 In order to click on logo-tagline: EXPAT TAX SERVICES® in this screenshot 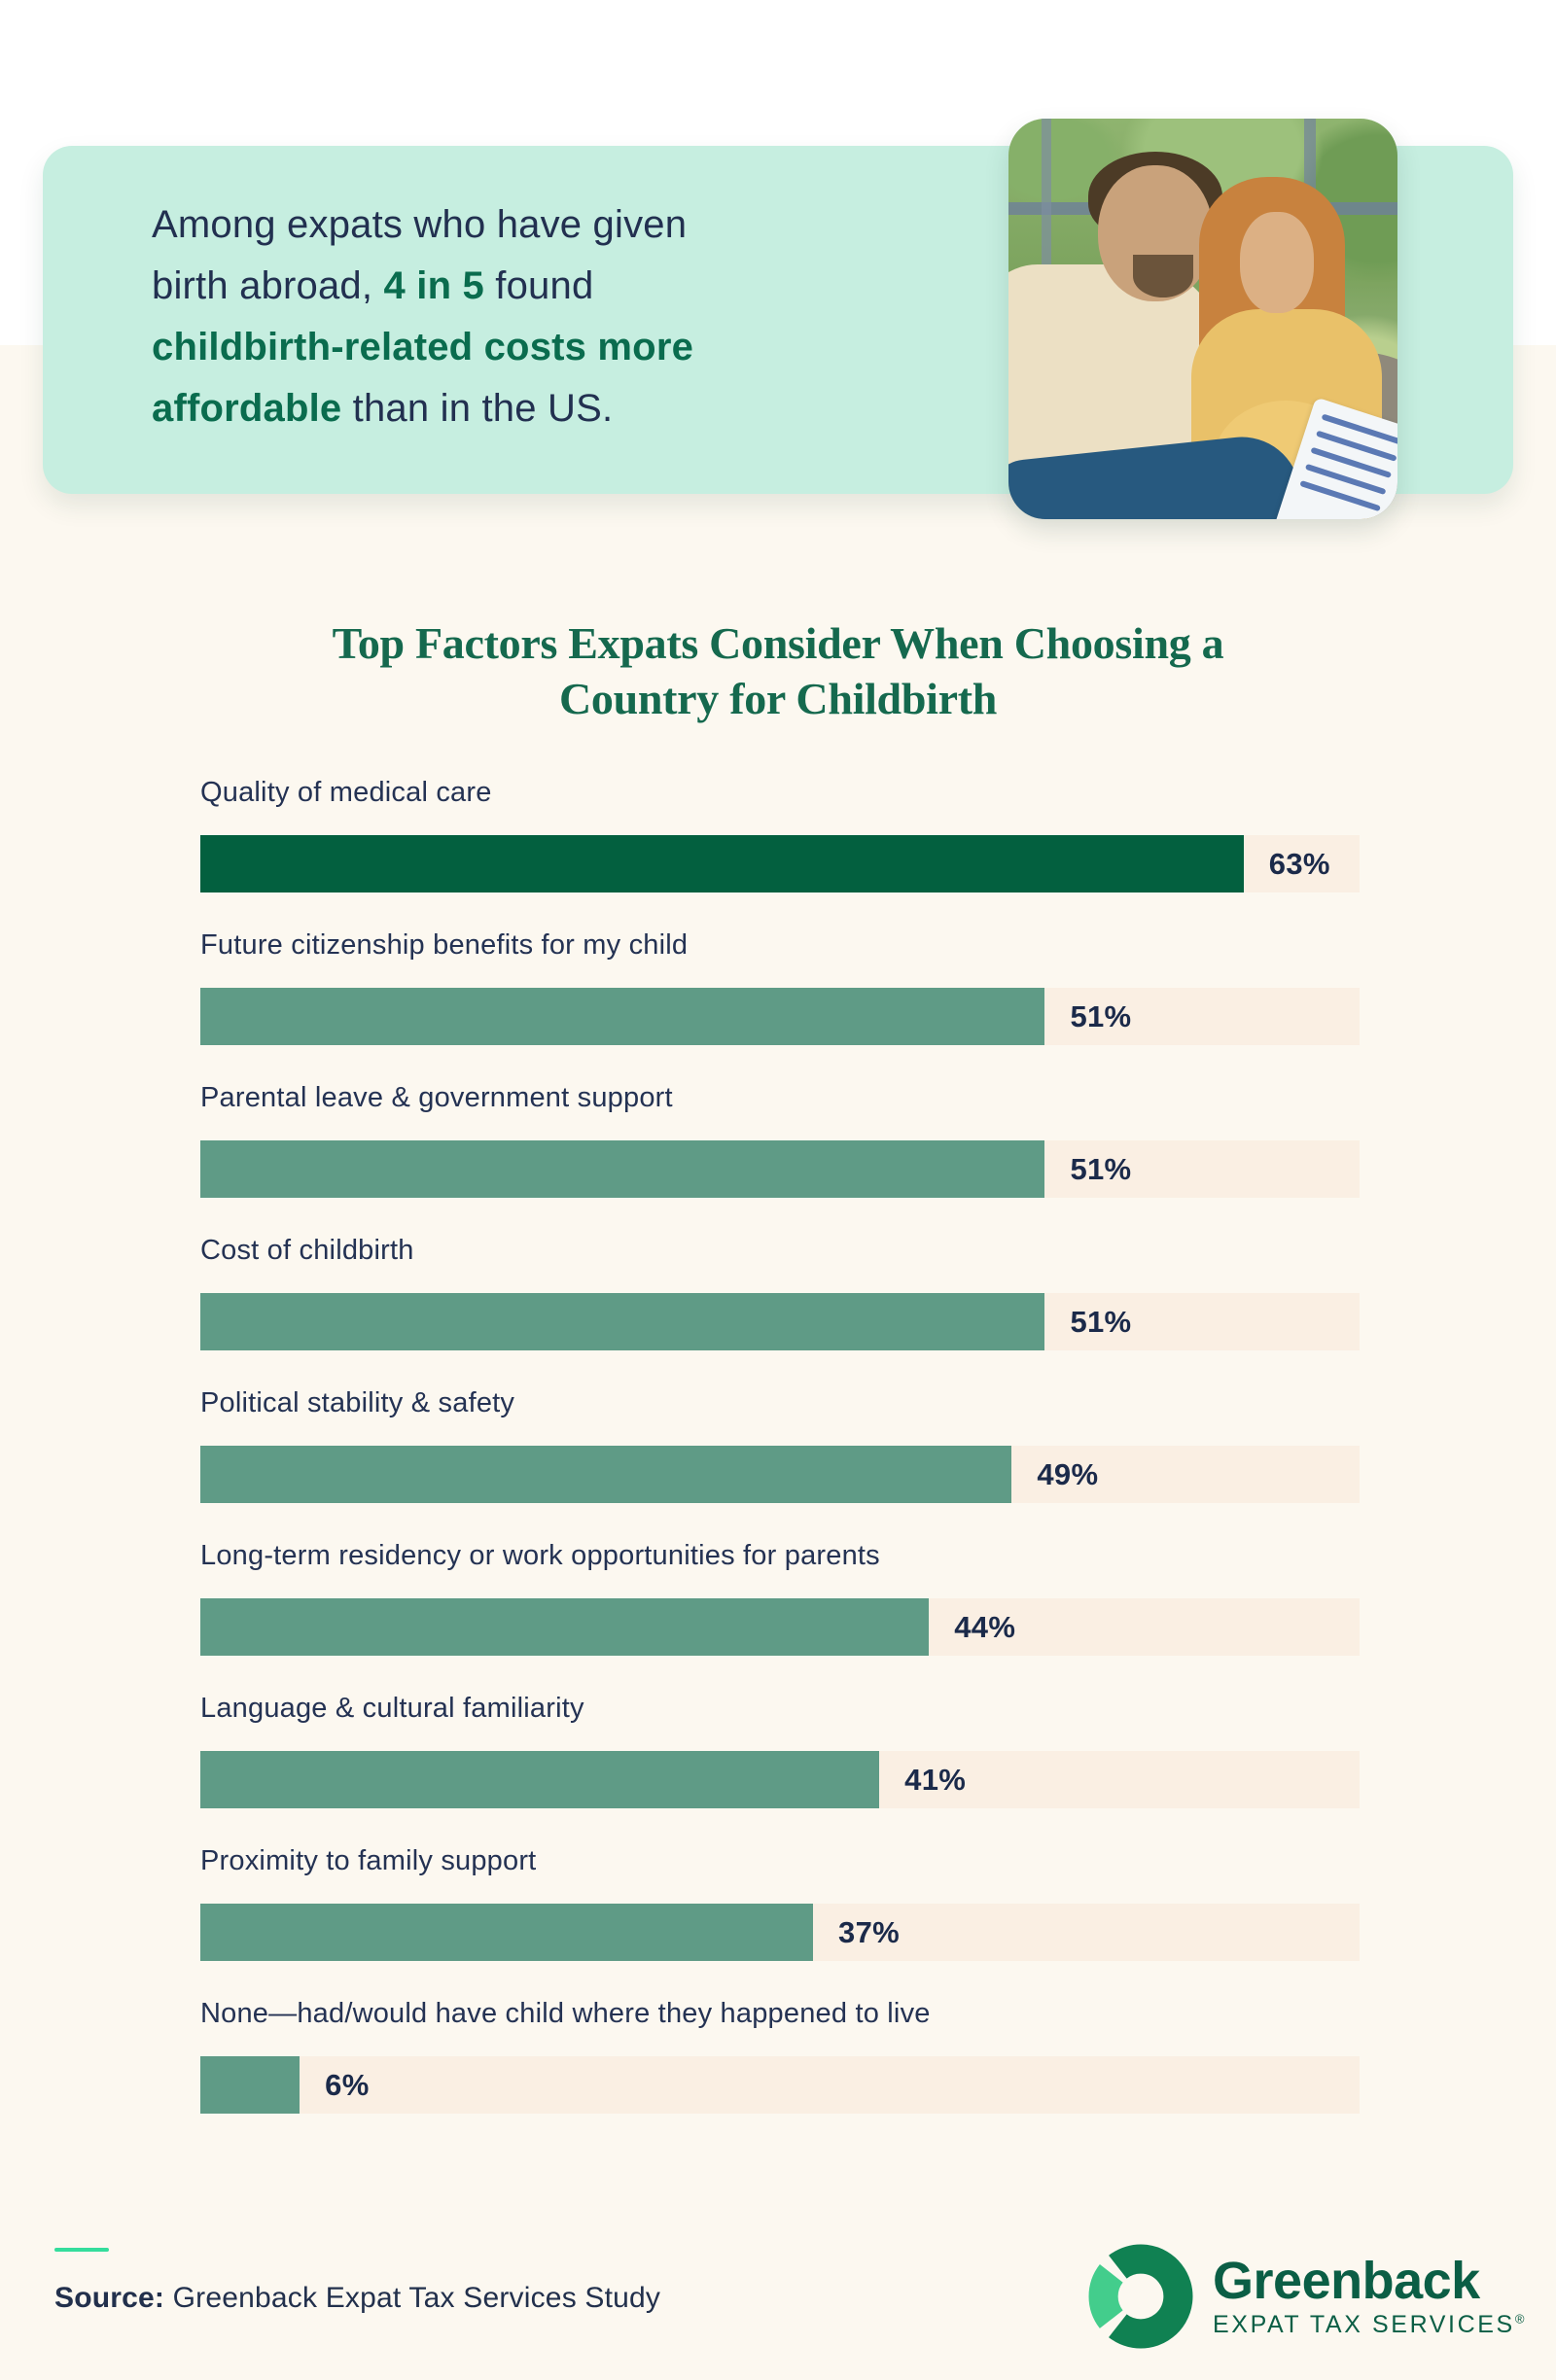, I will do `click(1370, 2324)`.